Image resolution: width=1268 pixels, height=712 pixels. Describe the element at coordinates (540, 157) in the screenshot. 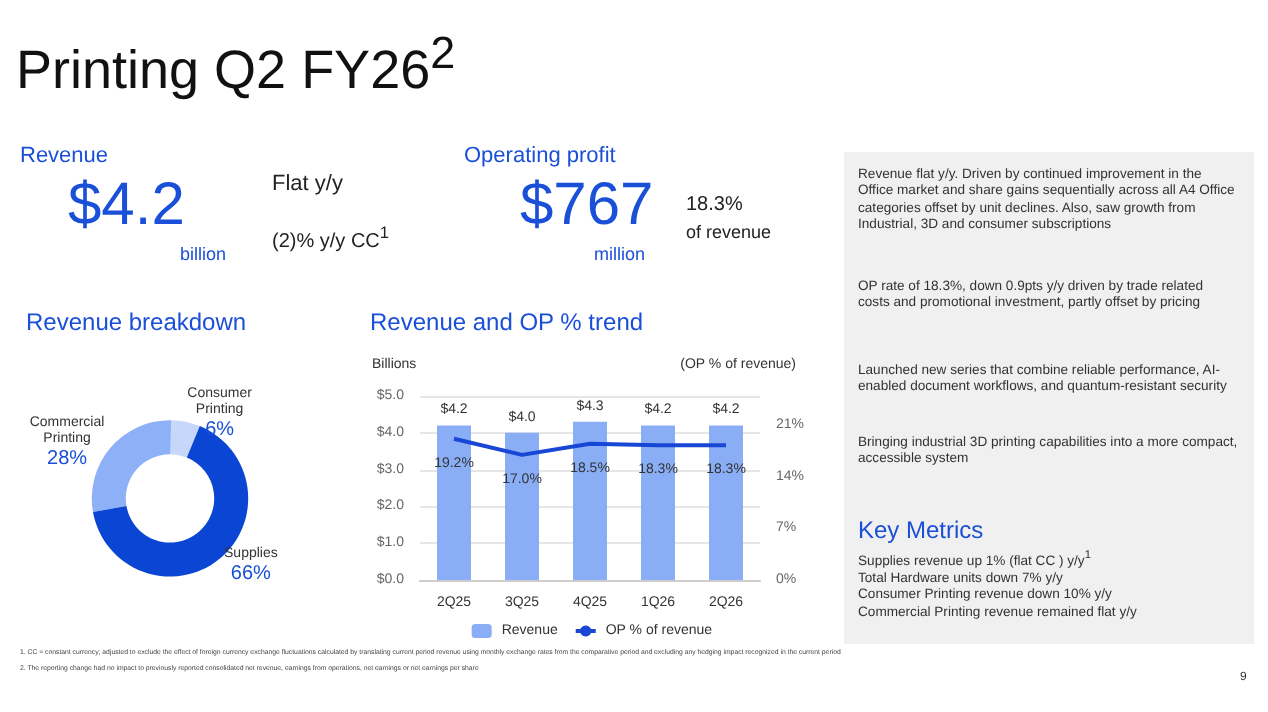

I see `text: Operating profit` at that location.